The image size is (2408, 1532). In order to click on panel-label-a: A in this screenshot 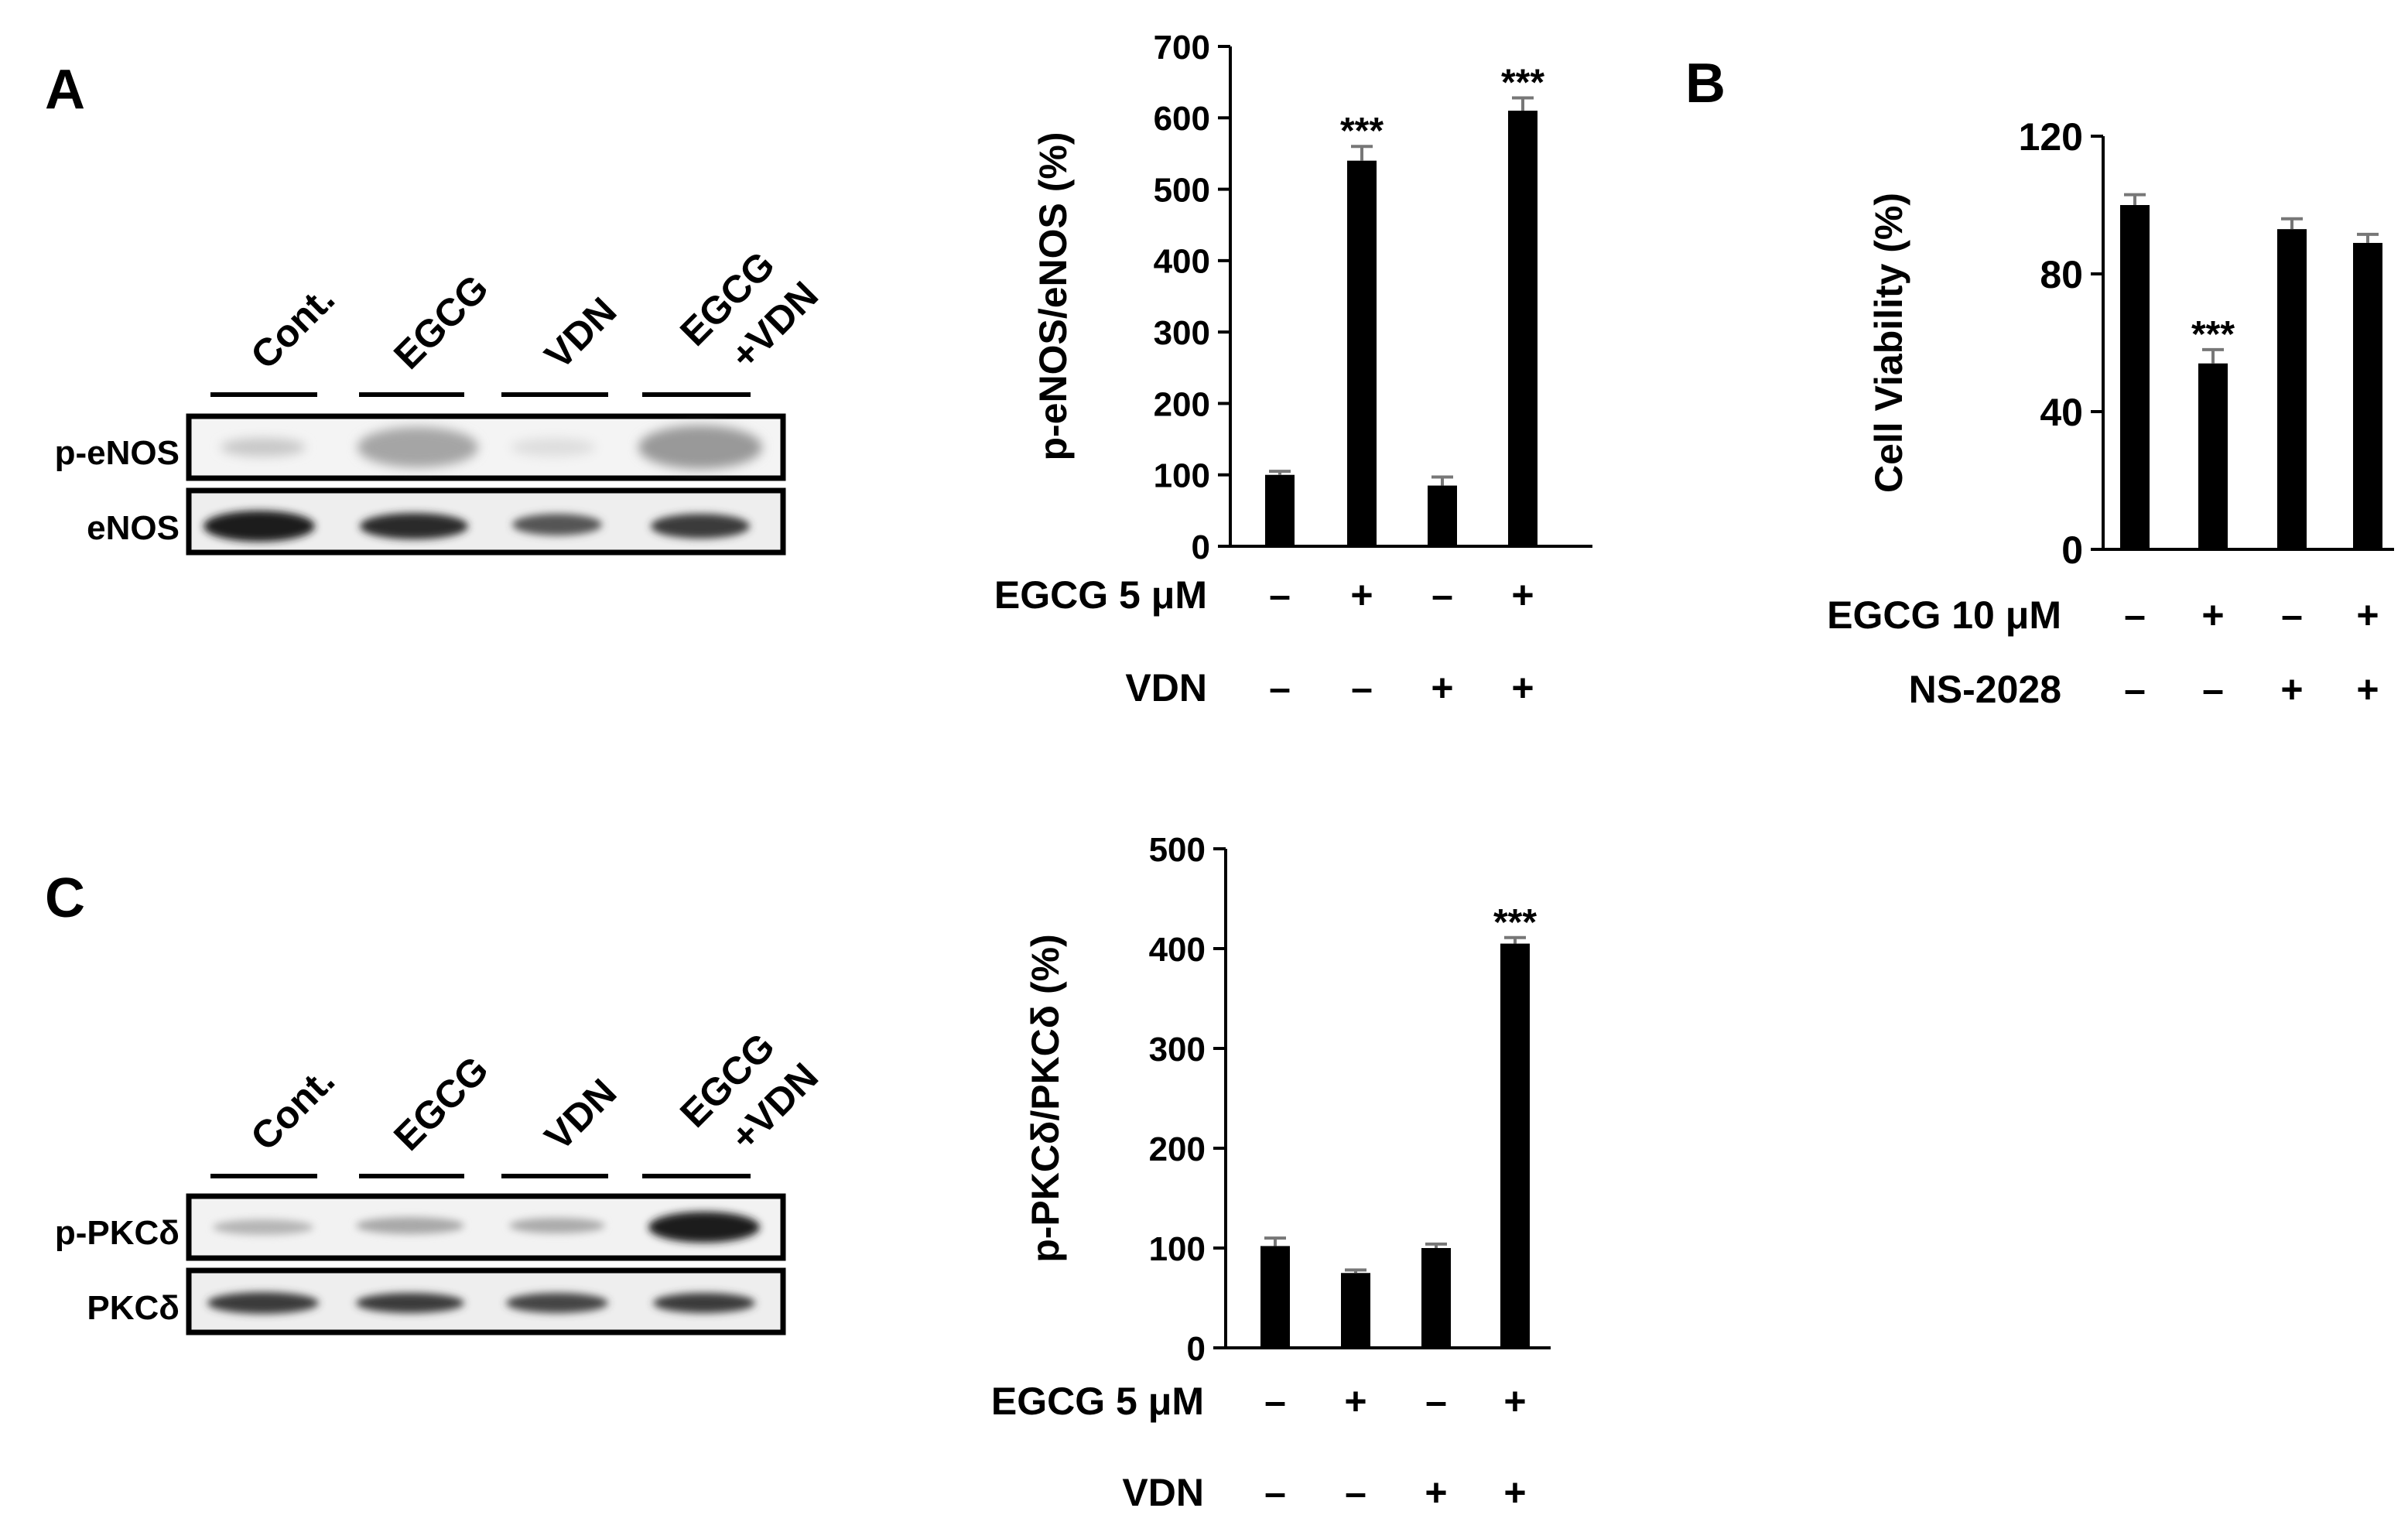, I will do `click(65, 90)`.